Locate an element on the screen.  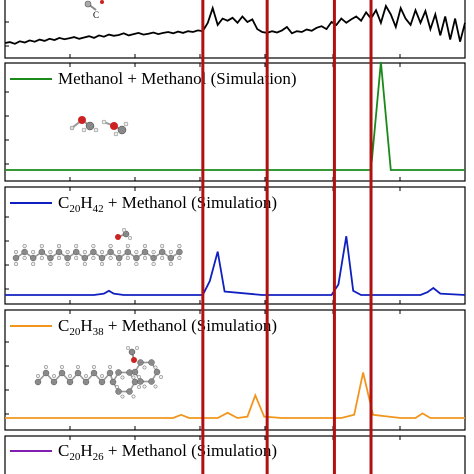
panel-top: C is located at coordinates (235, 29).